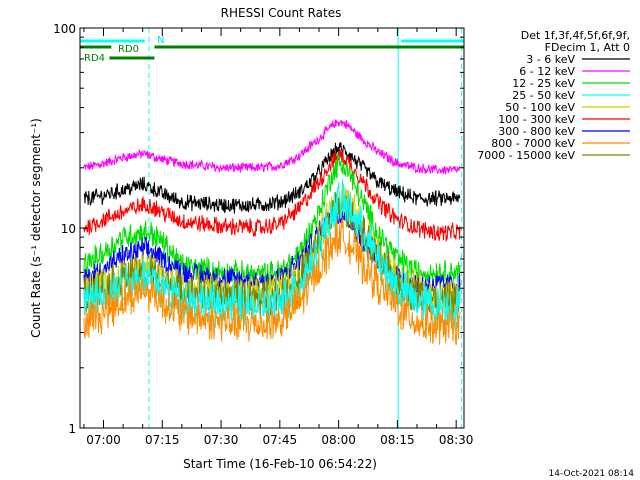 This screenshot has height=480, width=640. Describe the element at coordinates (338, 440) in the screenshot. I see `x-tick-label-4: 08:00` at that location.